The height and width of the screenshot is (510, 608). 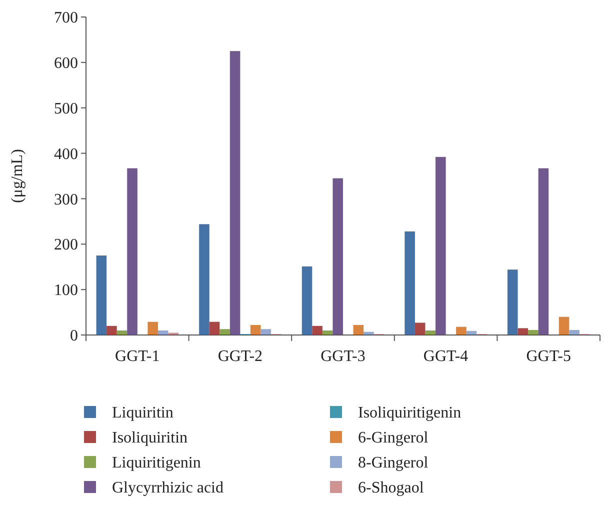 I want to click on x-tick-label: GGT-2, so click(x=240, y=356).